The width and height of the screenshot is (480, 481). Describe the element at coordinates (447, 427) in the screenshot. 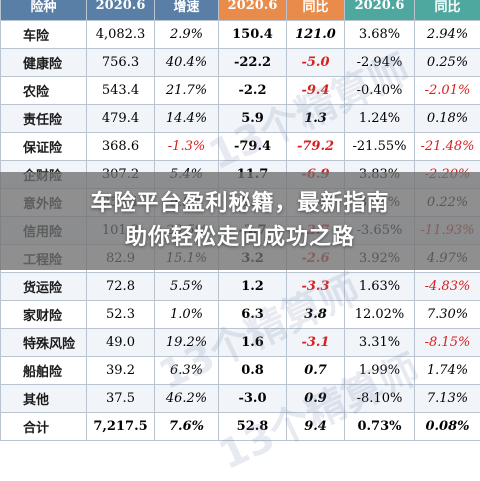

I see `cell-v6: 0.08%` at that location.